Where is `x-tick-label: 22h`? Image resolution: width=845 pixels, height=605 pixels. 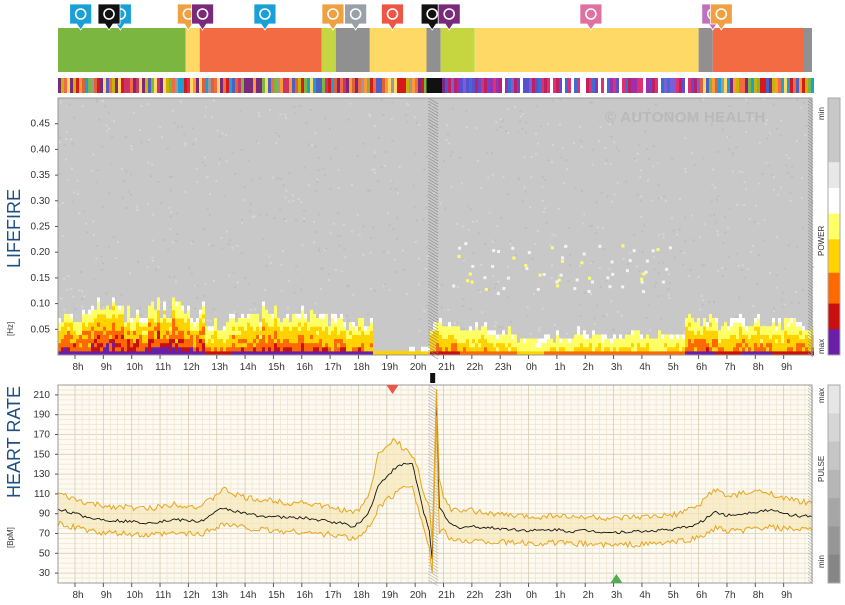 x-tick-label: 22h is located at coordinates (475, 367).